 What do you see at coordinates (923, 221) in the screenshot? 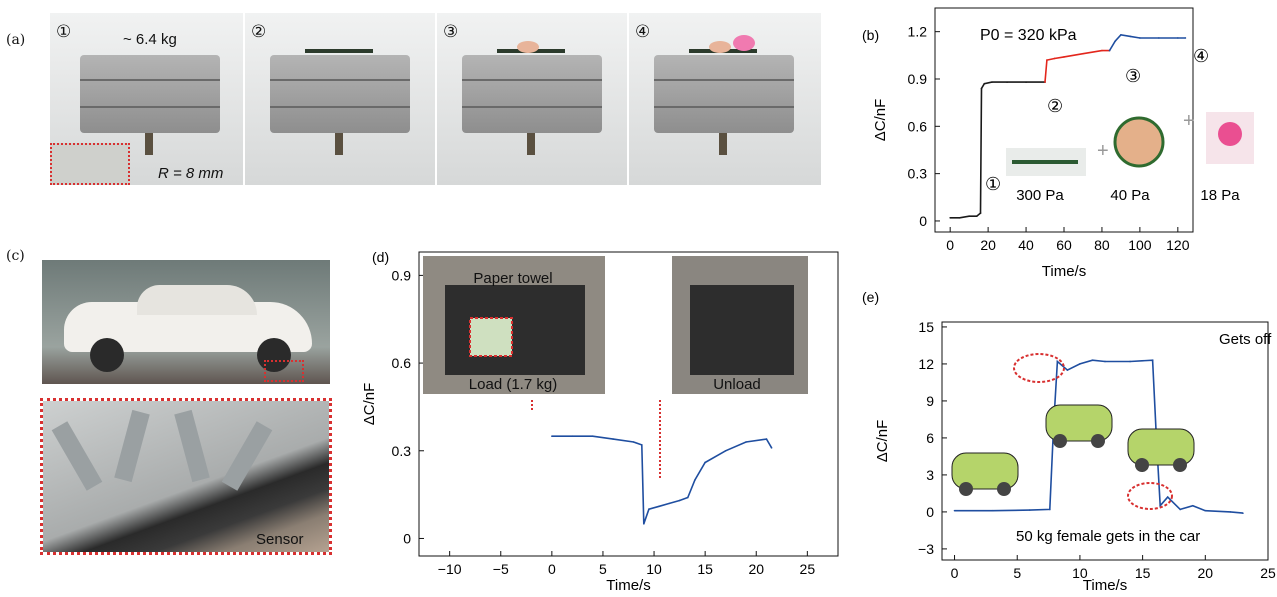
I see `y-tick-label-b: 0` at bounding box center [923, 221].